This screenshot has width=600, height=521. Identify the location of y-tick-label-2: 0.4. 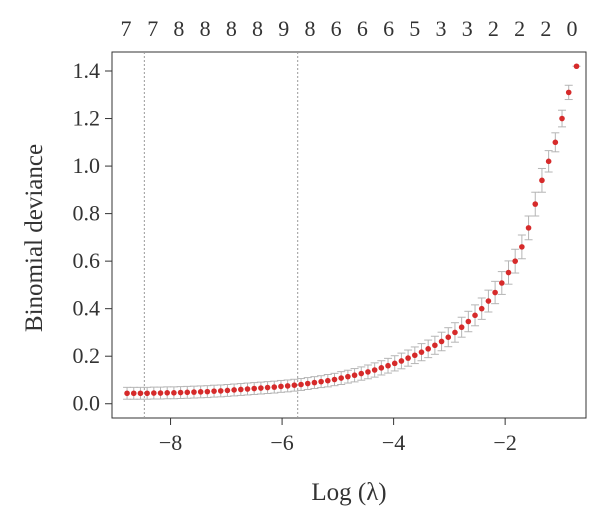
(87, 308).